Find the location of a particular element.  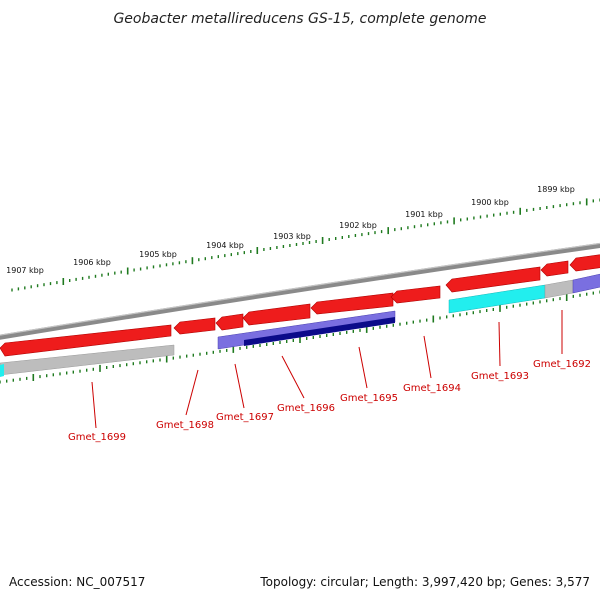

scale-label-1903: 1903 kbp is located at coordinates (292, 236).